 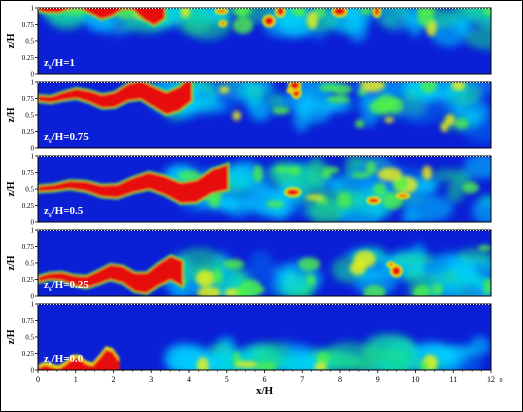 What do you see at coordinates (265, 391) in the screenshot?
I see `x-axis-label: x/H` at bounding box center [265, 391].